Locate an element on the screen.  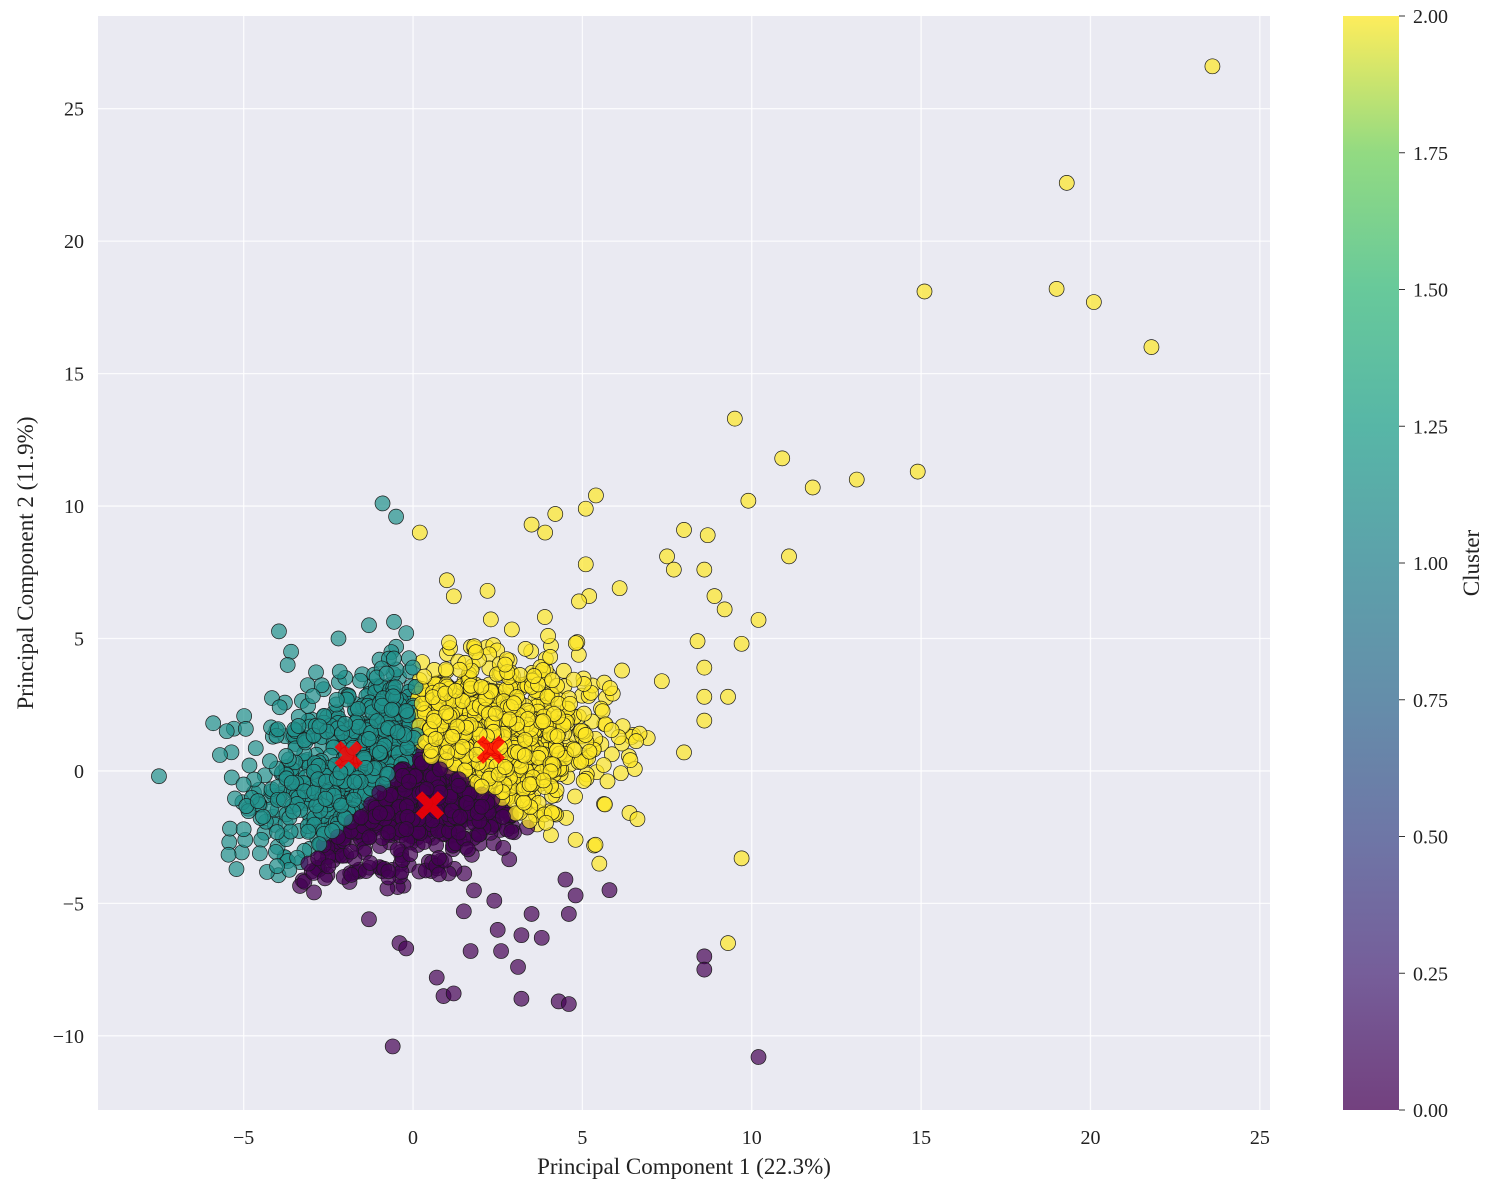
colorbar-ticks: 0.00 0.25 0.50 0.75 1.00 1.25 1.50 1.75 2.00 is located at coordinates (1423, 564).